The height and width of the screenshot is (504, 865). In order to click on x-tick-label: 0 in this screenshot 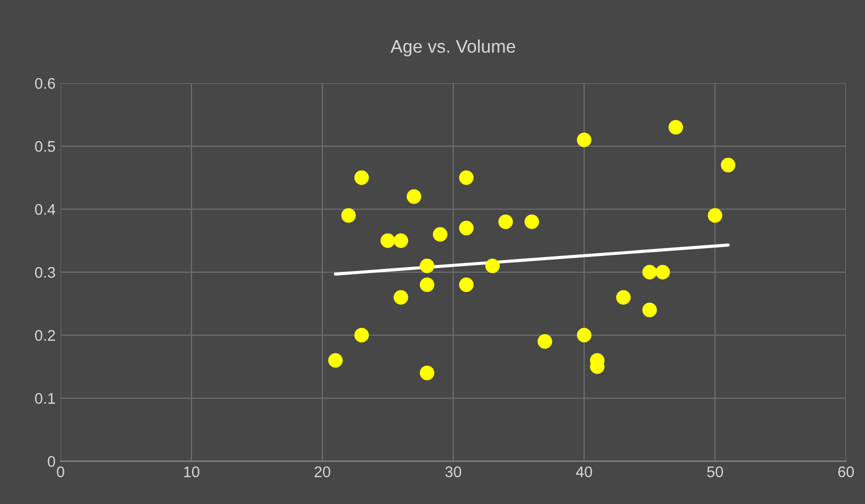, I will do `click(60, 472)`.